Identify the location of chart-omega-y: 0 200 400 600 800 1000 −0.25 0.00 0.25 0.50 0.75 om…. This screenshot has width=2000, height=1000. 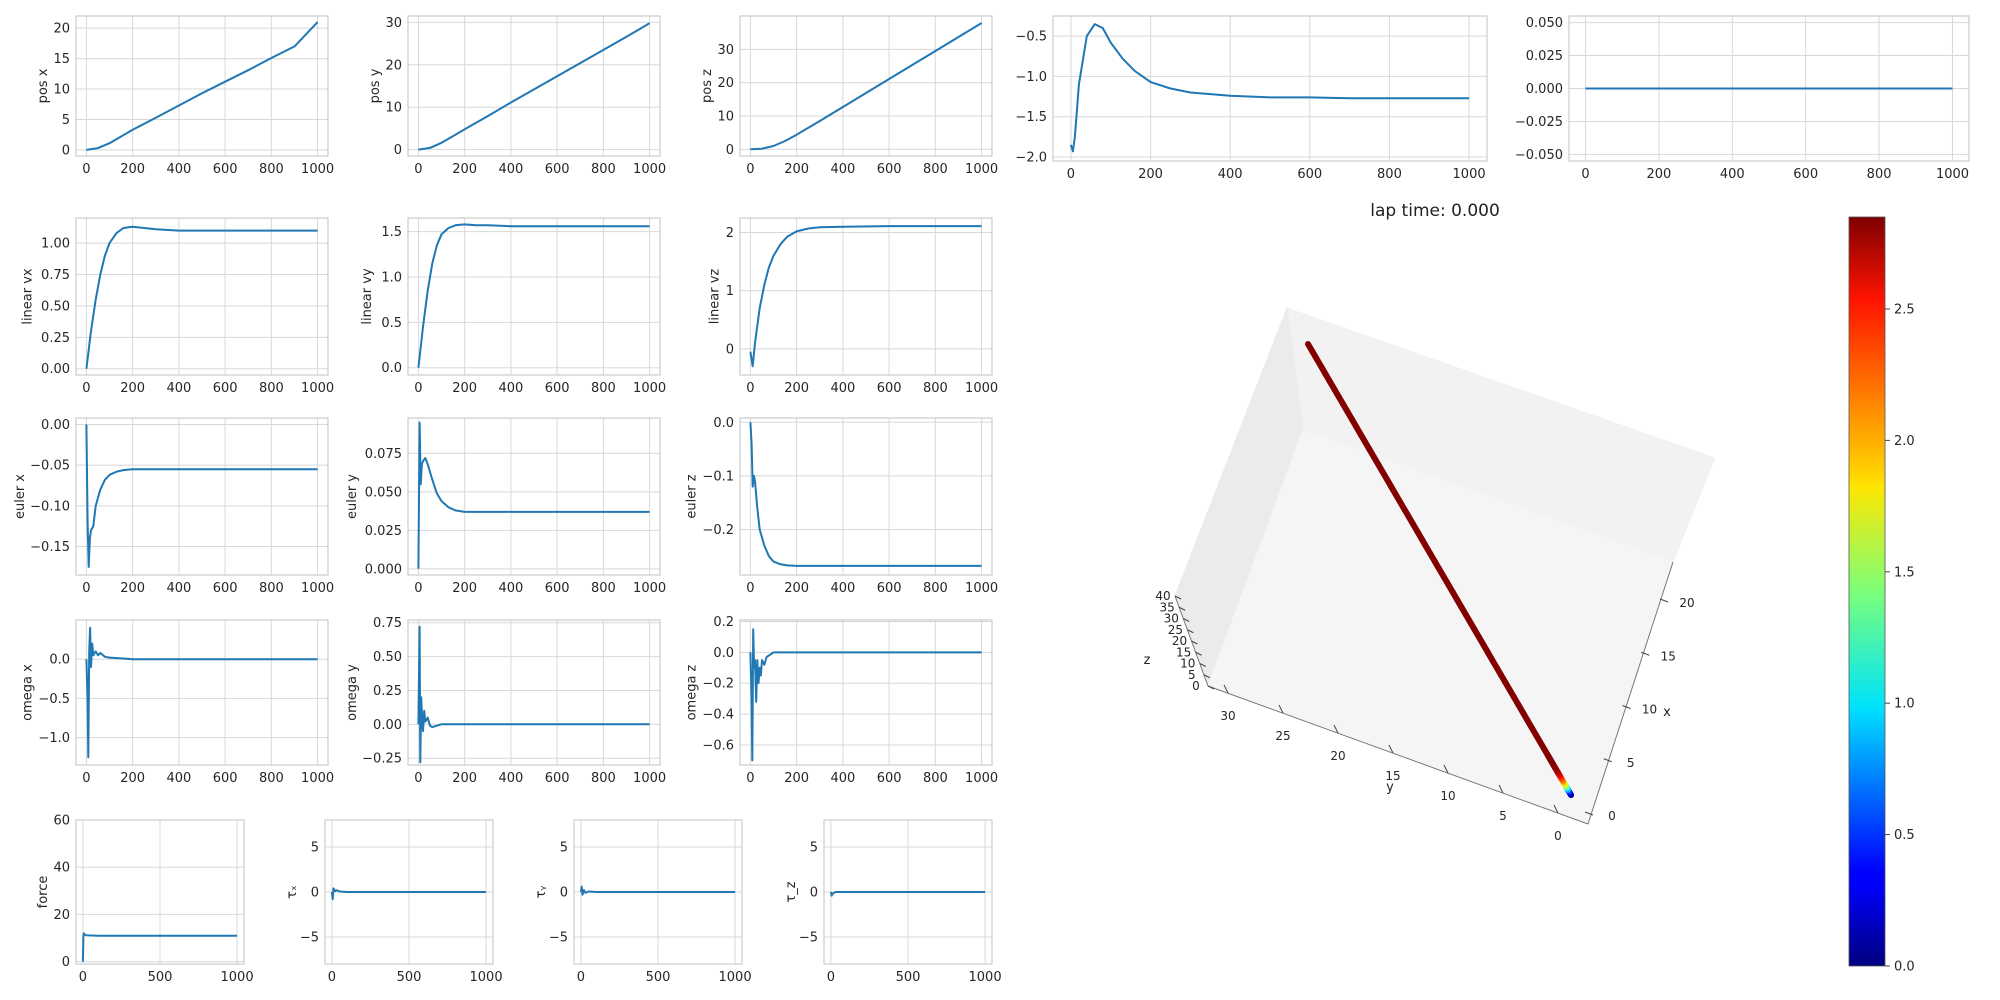
(505, 701).